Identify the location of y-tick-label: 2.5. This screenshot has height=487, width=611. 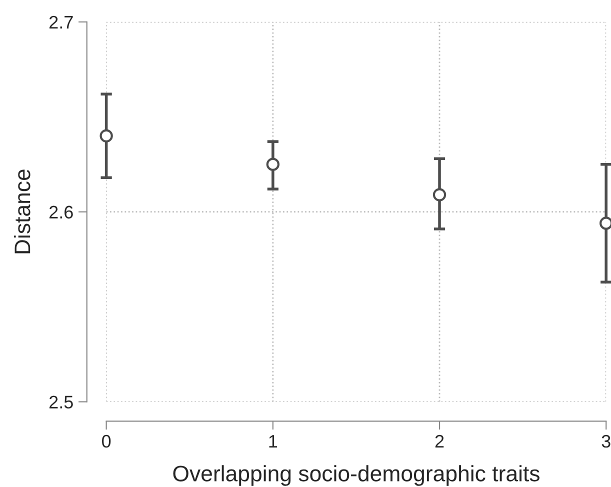
(61, 402).